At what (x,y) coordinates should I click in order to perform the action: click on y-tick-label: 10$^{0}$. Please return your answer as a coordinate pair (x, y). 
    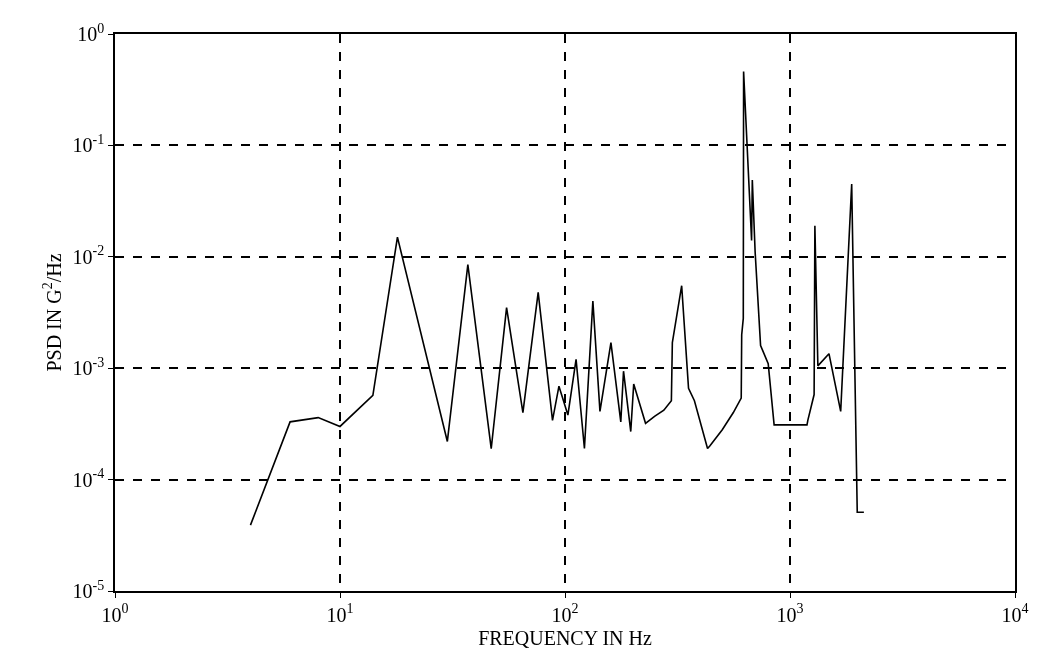
    Looking at the image, I should click on (91, 32).